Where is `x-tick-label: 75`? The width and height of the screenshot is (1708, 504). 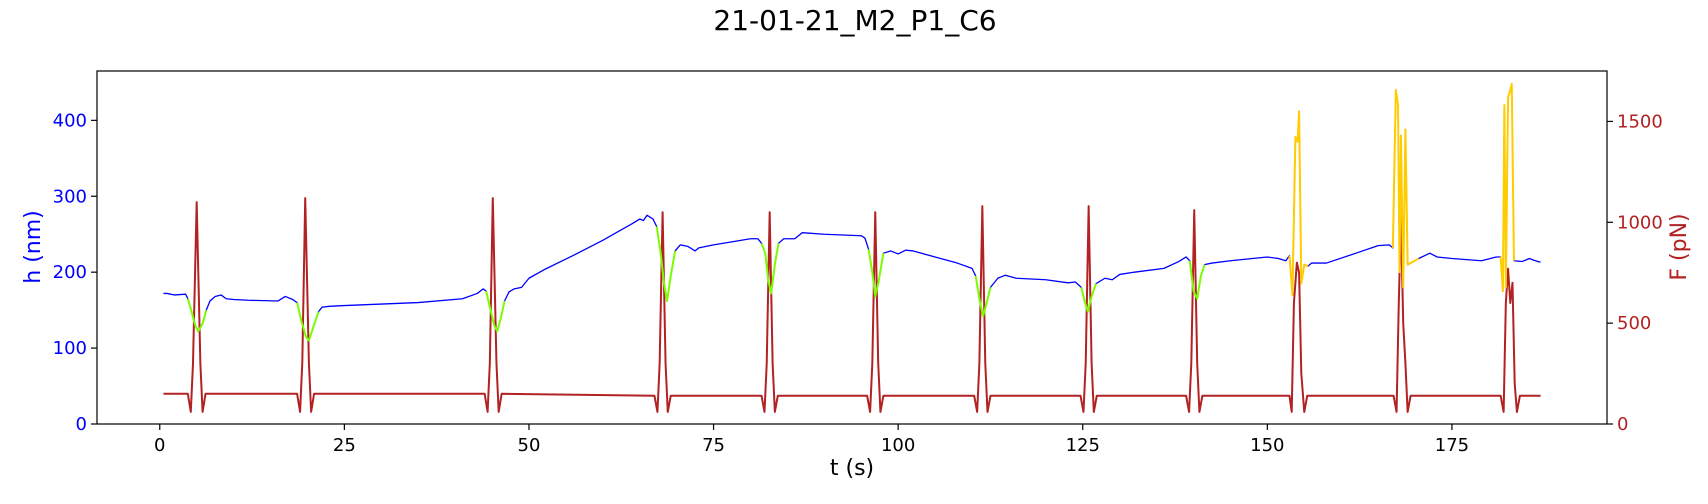 x-tick-label: 75 is located at coordinates (713, 445).